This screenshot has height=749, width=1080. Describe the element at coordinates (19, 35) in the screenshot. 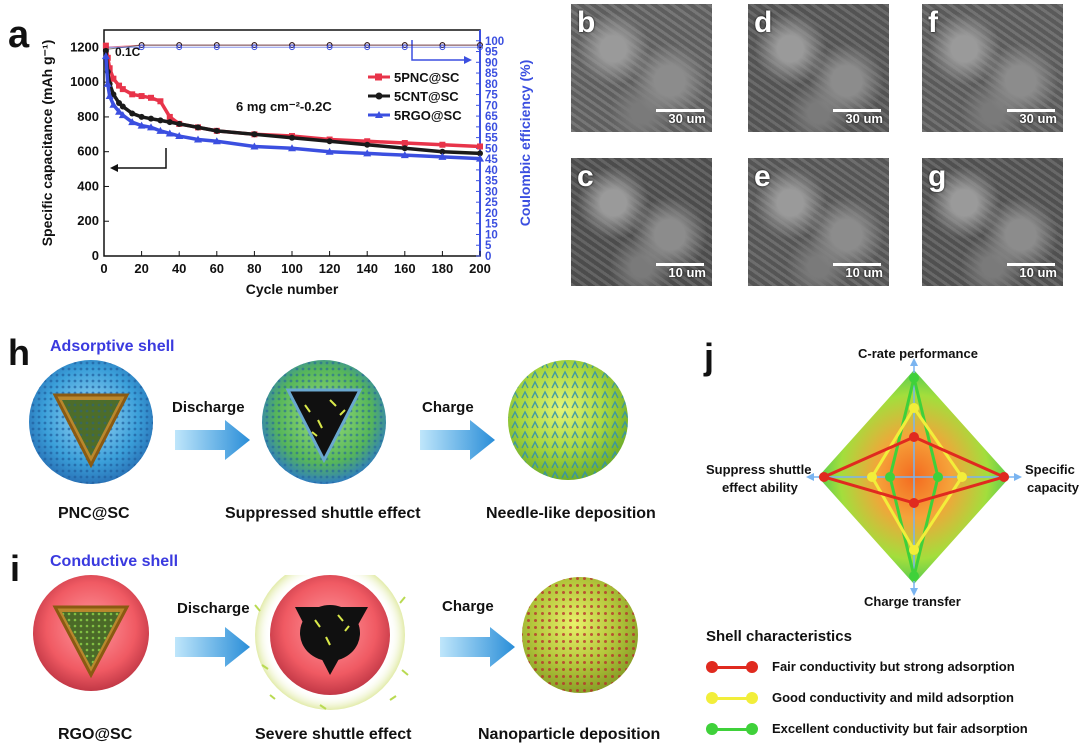

I see `panel-label-a: a` at that location.